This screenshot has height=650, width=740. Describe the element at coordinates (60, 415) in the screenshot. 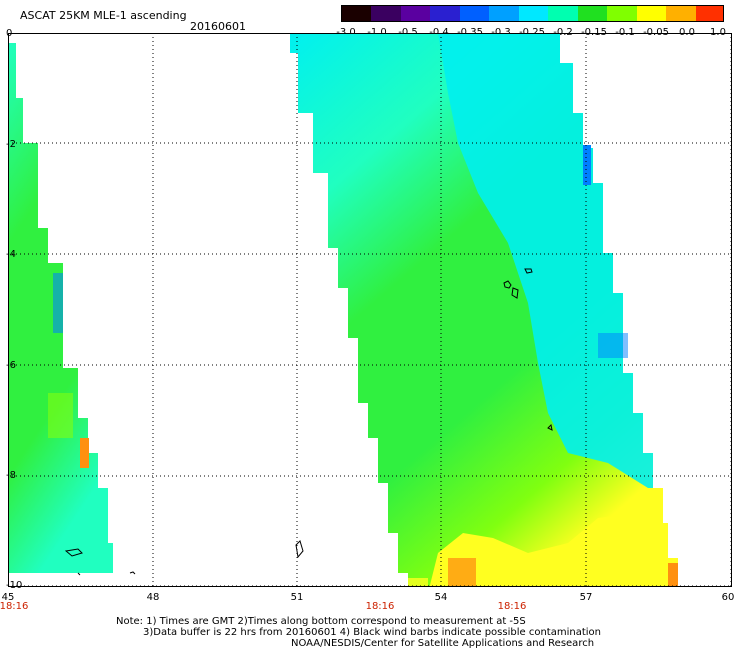

I see `left-swath-lime-patch` at that location.